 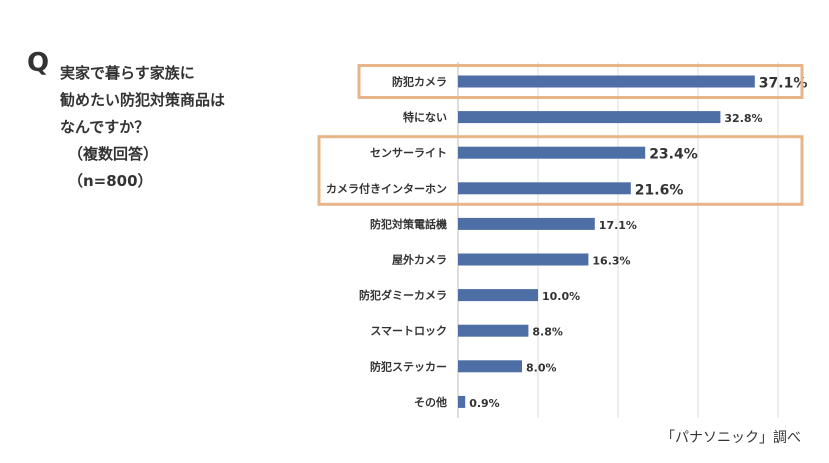 What do you see at coordinates (403, 295) in the screenshot?
I see `category-label: 防犯ダミーカメラ` at bounding box center [403, 295].